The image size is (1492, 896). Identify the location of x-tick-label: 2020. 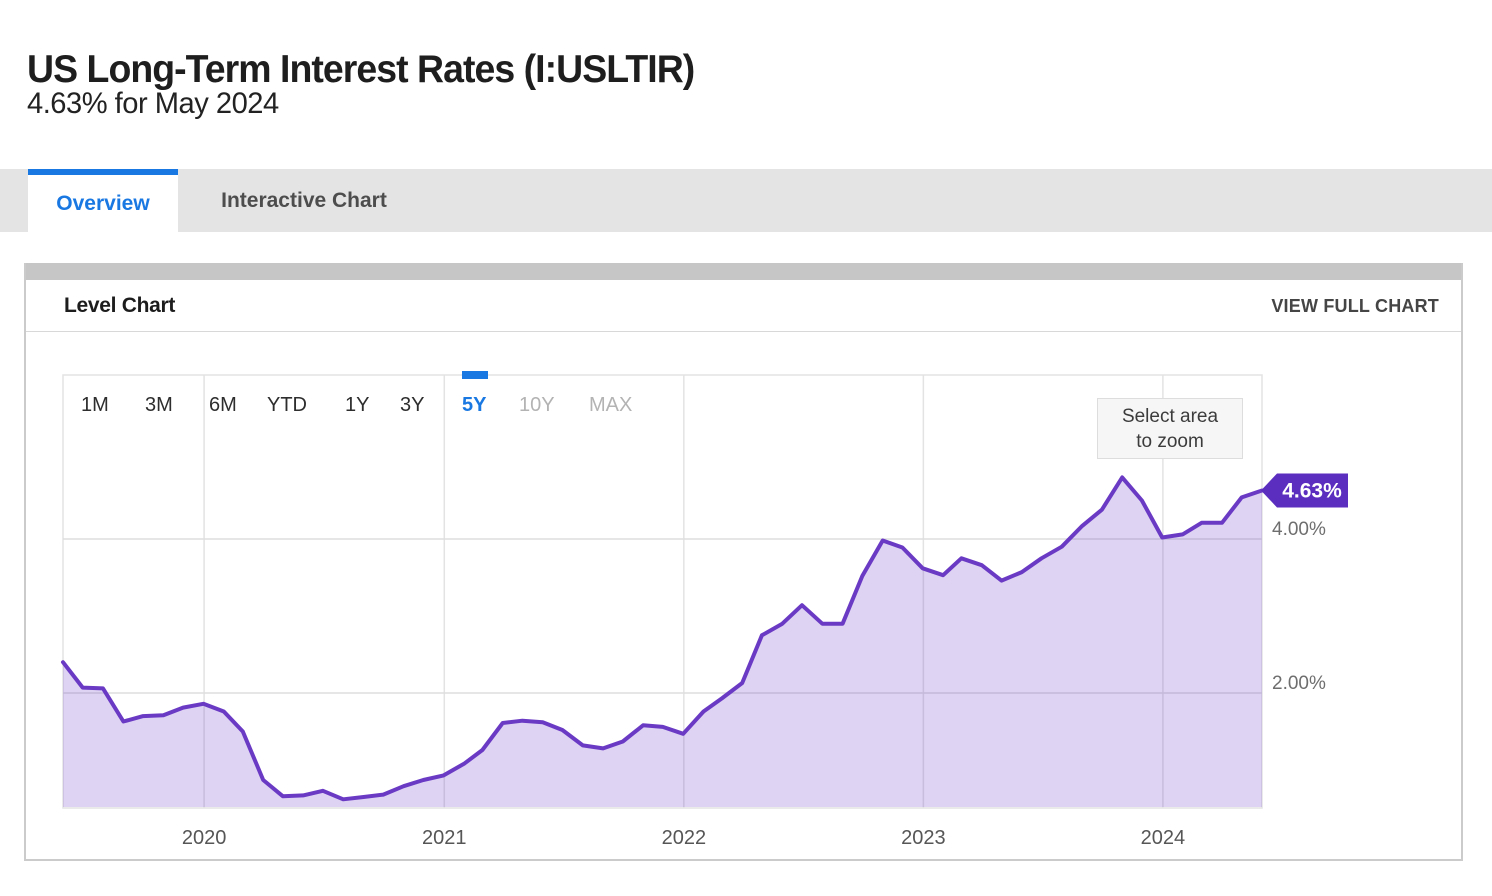
(204, 838).